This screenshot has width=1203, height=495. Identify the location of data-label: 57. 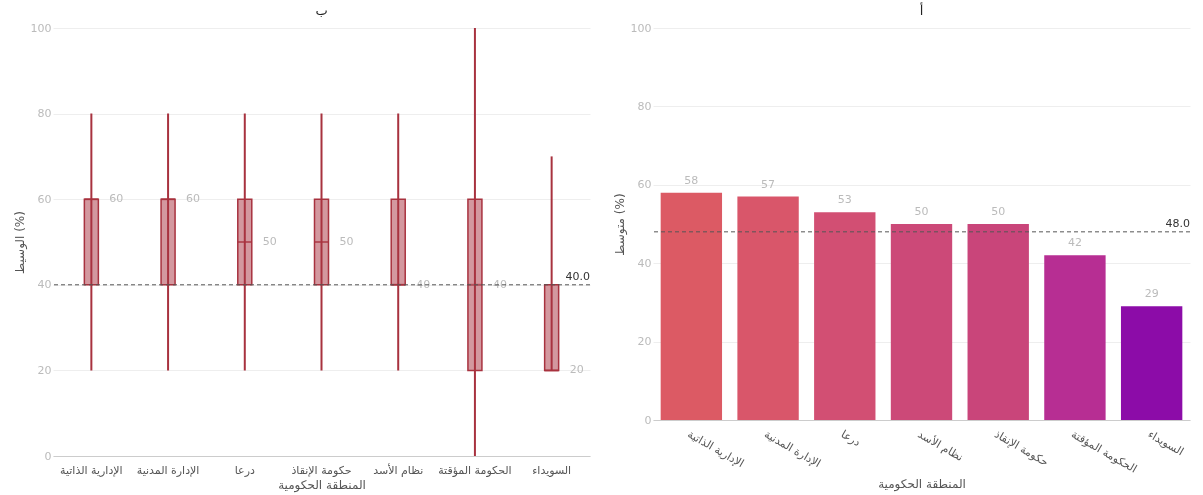
(768, 184).